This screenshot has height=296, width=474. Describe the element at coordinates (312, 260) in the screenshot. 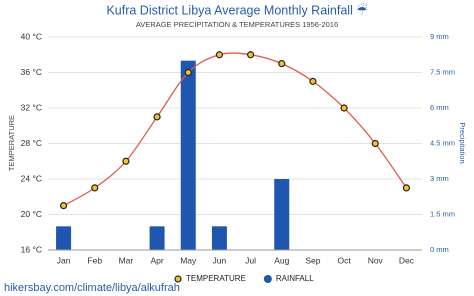

I see `x-tick-label: Sep` at that location.